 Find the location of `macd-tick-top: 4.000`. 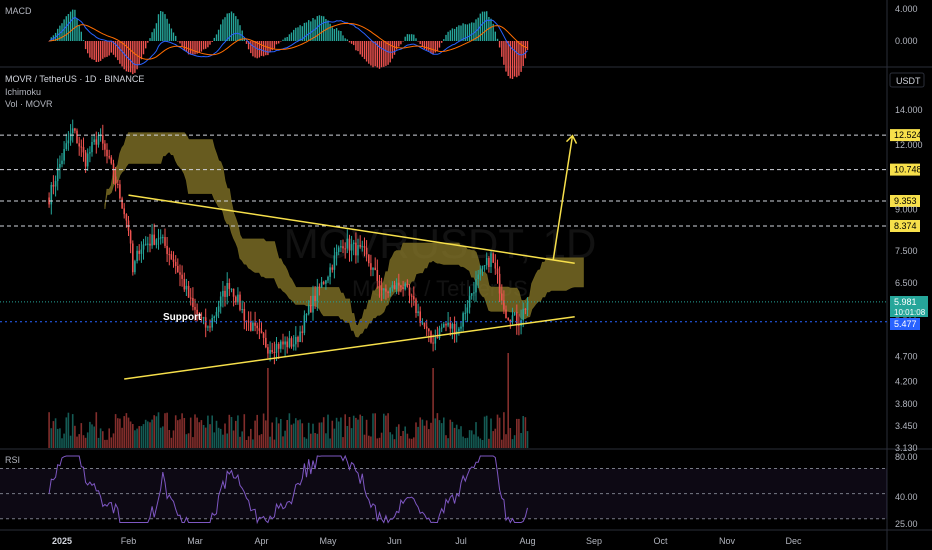

macd-tick-top: 4.000 is located at coordinates (906, 9).